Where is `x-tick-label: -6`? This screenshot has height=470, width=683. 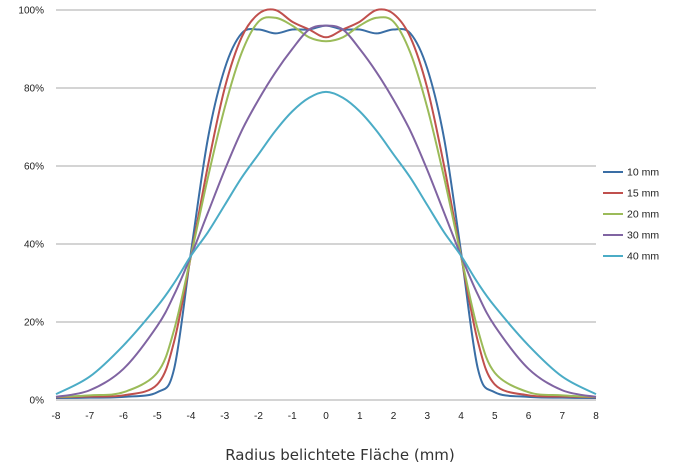
x-tick-label: -6 is located at coordinates (123, 416).